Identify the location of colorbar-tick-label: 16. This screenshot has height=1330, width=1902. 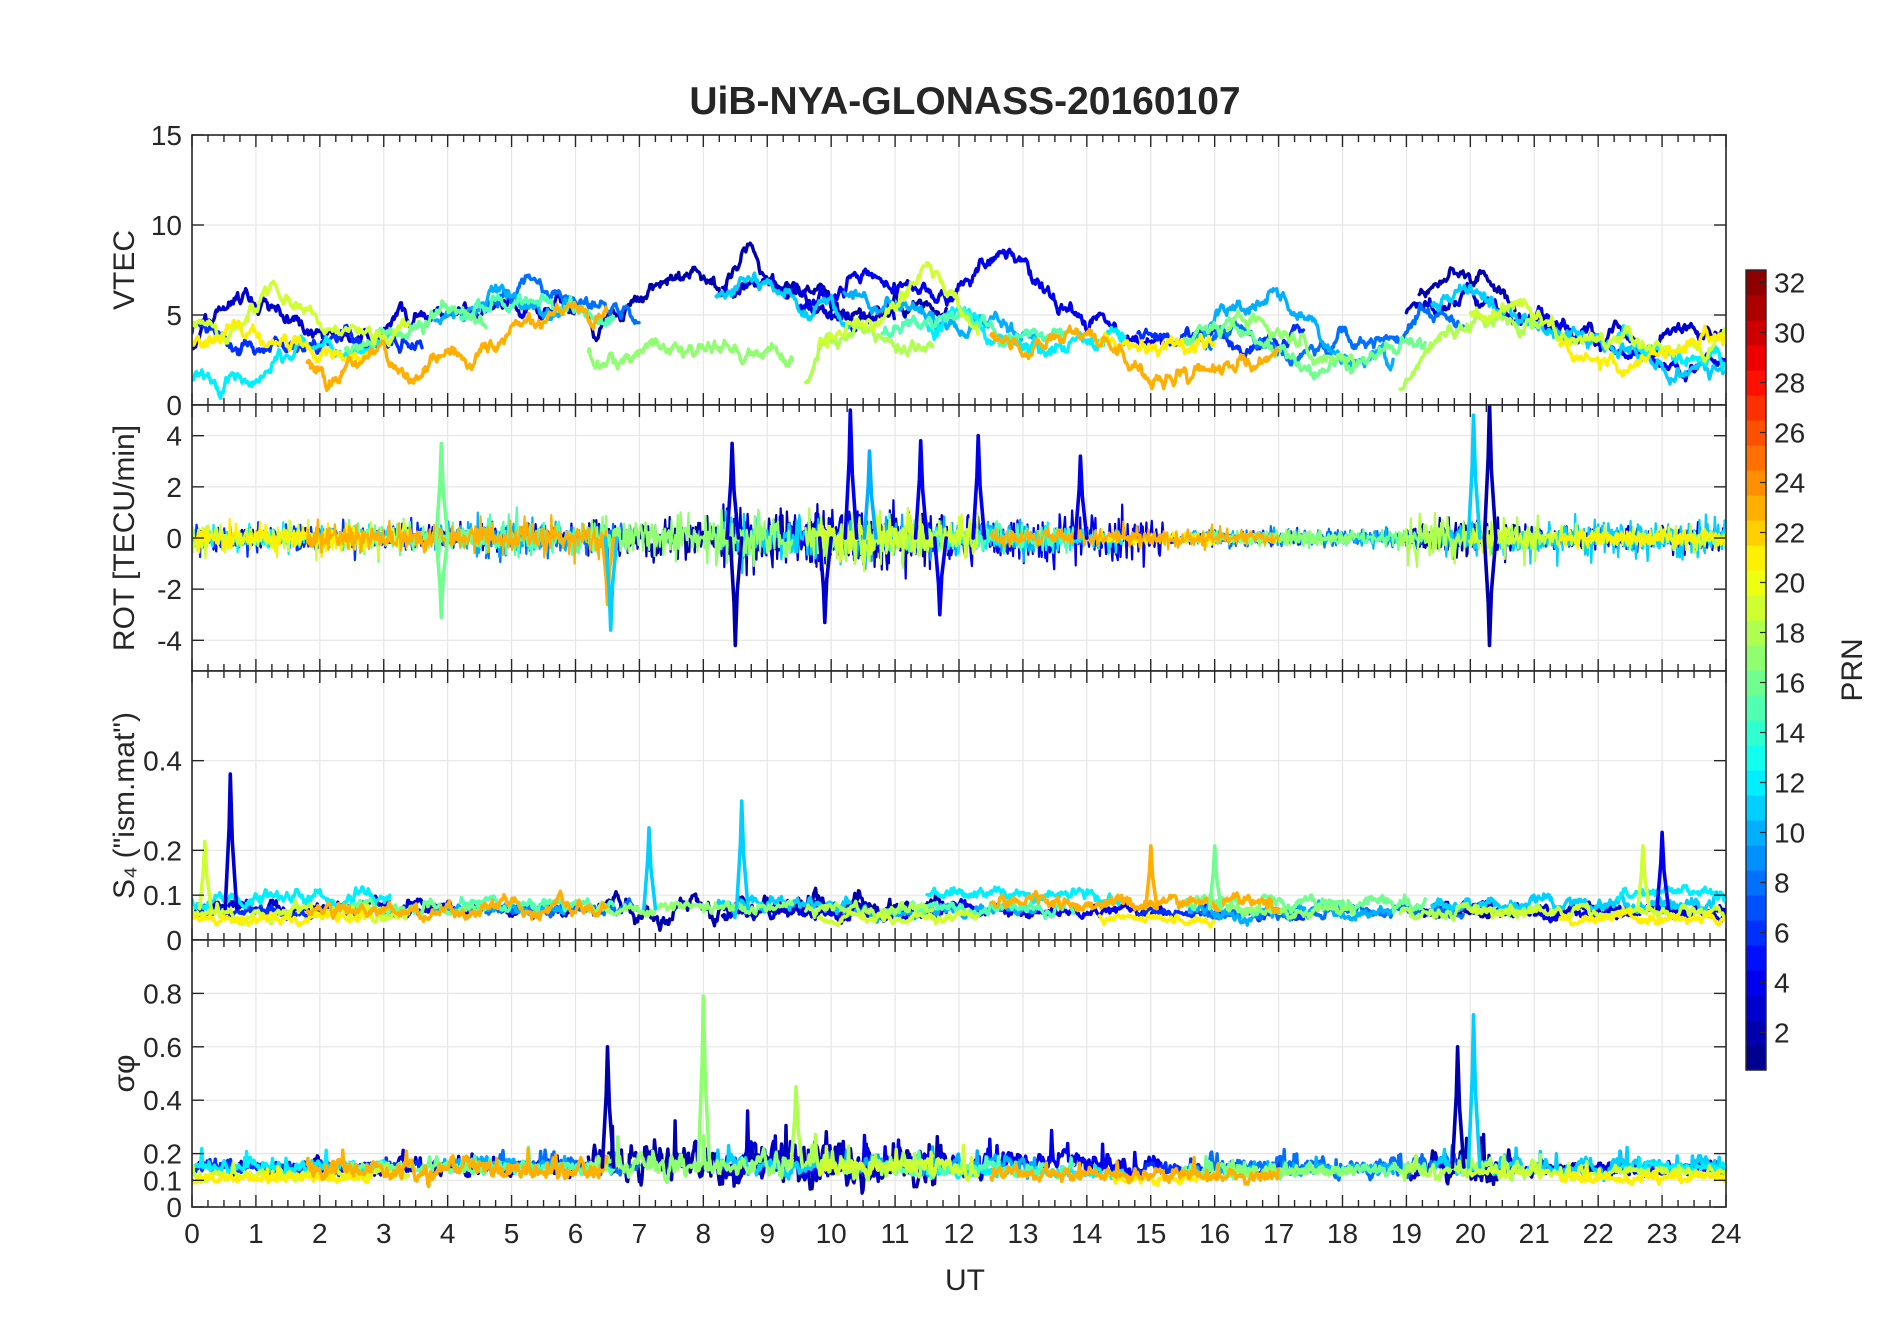
(1789, 683).